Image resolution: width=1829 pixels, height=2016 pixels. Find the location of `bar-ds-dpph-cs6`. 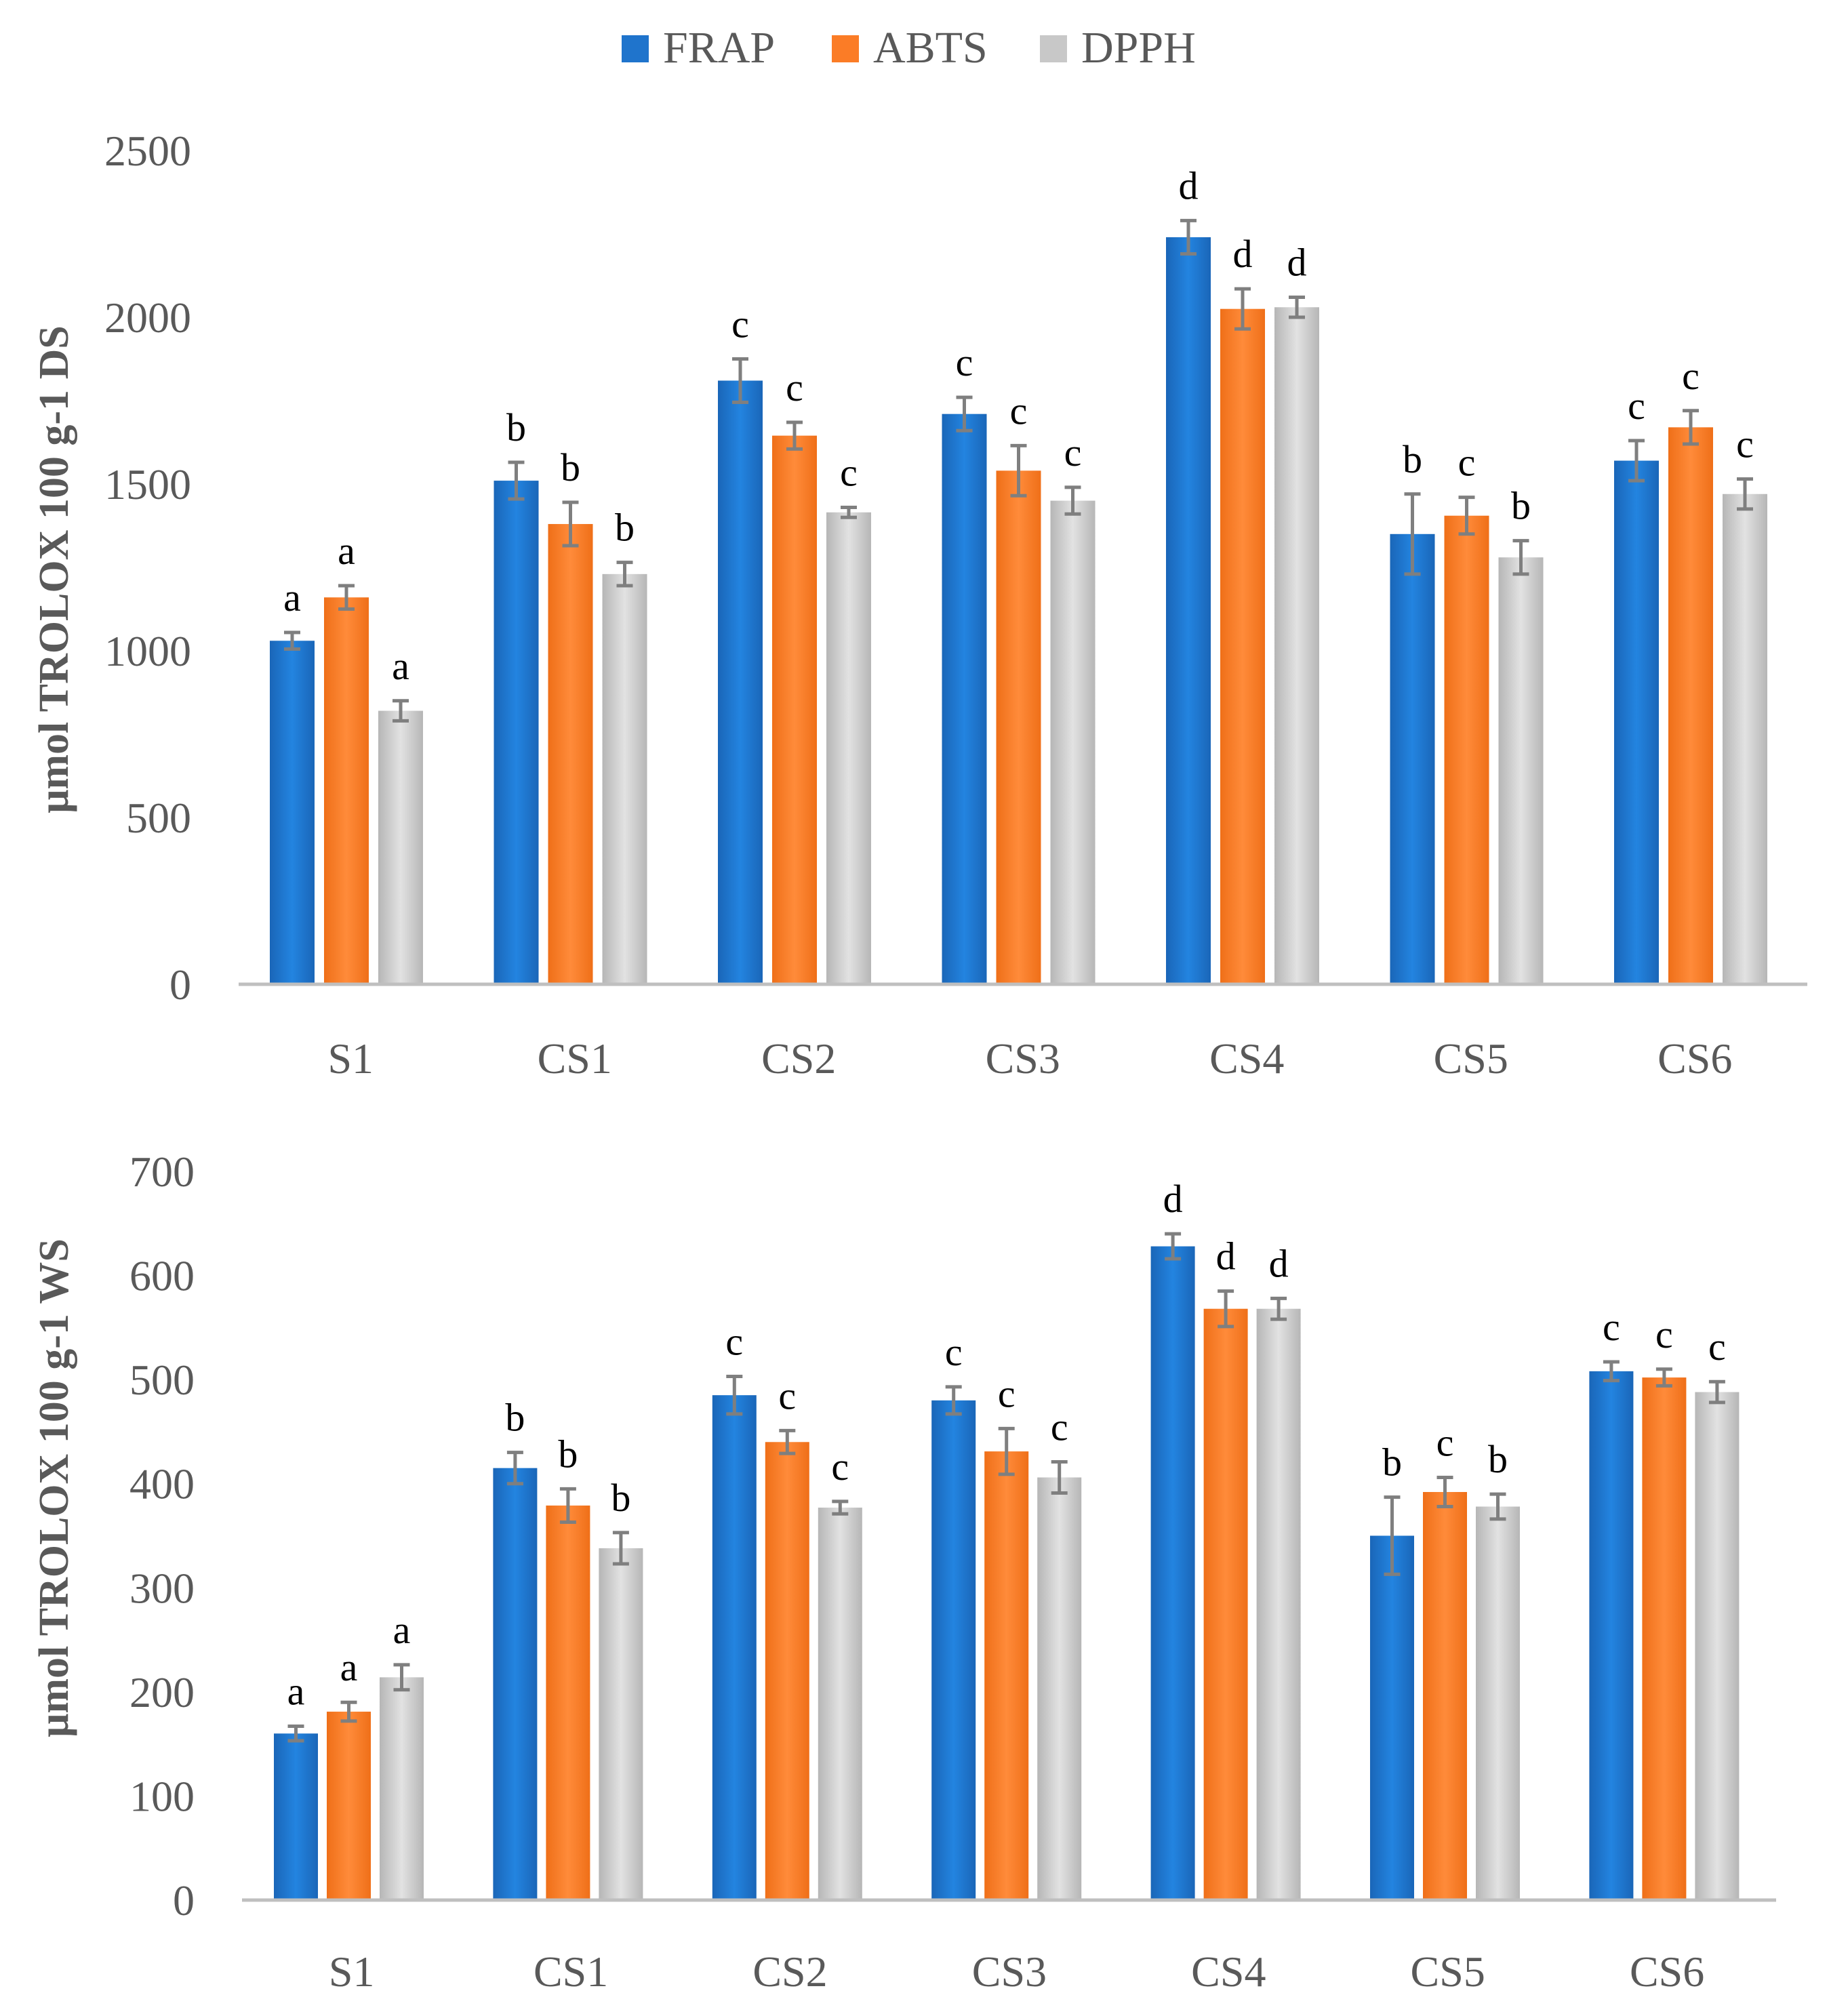

bar-ds-dpph-cs6 is located at coordinates (1745, 738).